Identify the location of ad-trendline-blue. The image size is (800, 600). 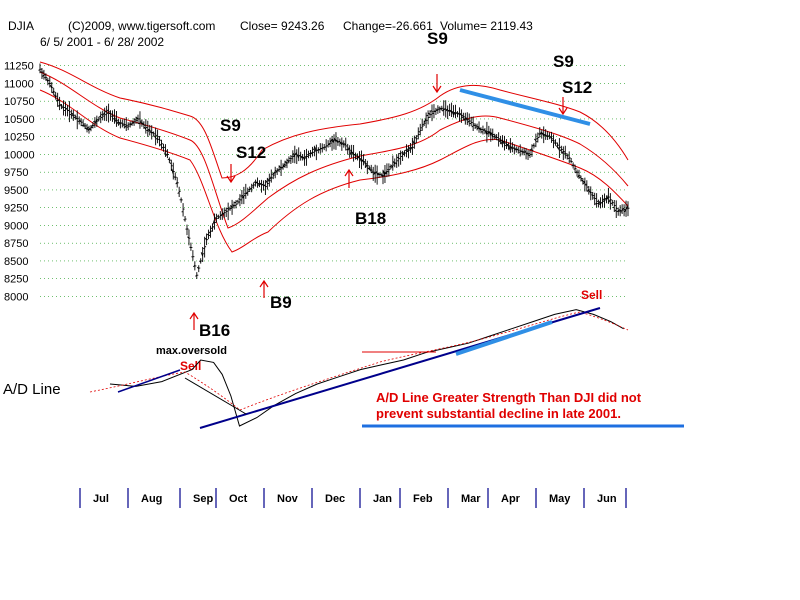
(504, 338).